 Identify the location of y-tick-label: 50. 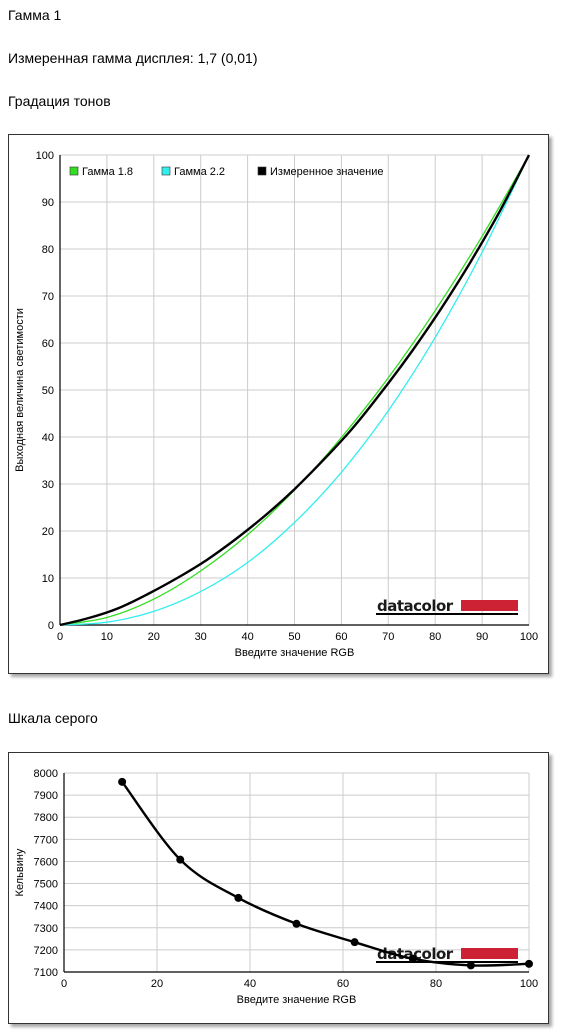
(48, 391).